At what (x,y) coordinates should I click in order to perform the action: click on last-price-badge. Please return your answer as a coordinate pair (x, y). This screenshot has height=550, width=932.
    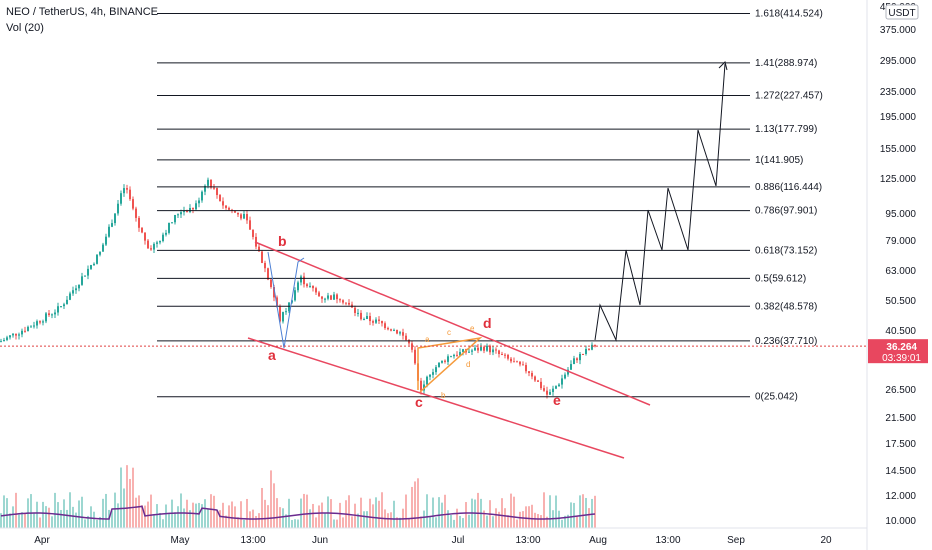
    Looking at the image, I should click on (898, 351).